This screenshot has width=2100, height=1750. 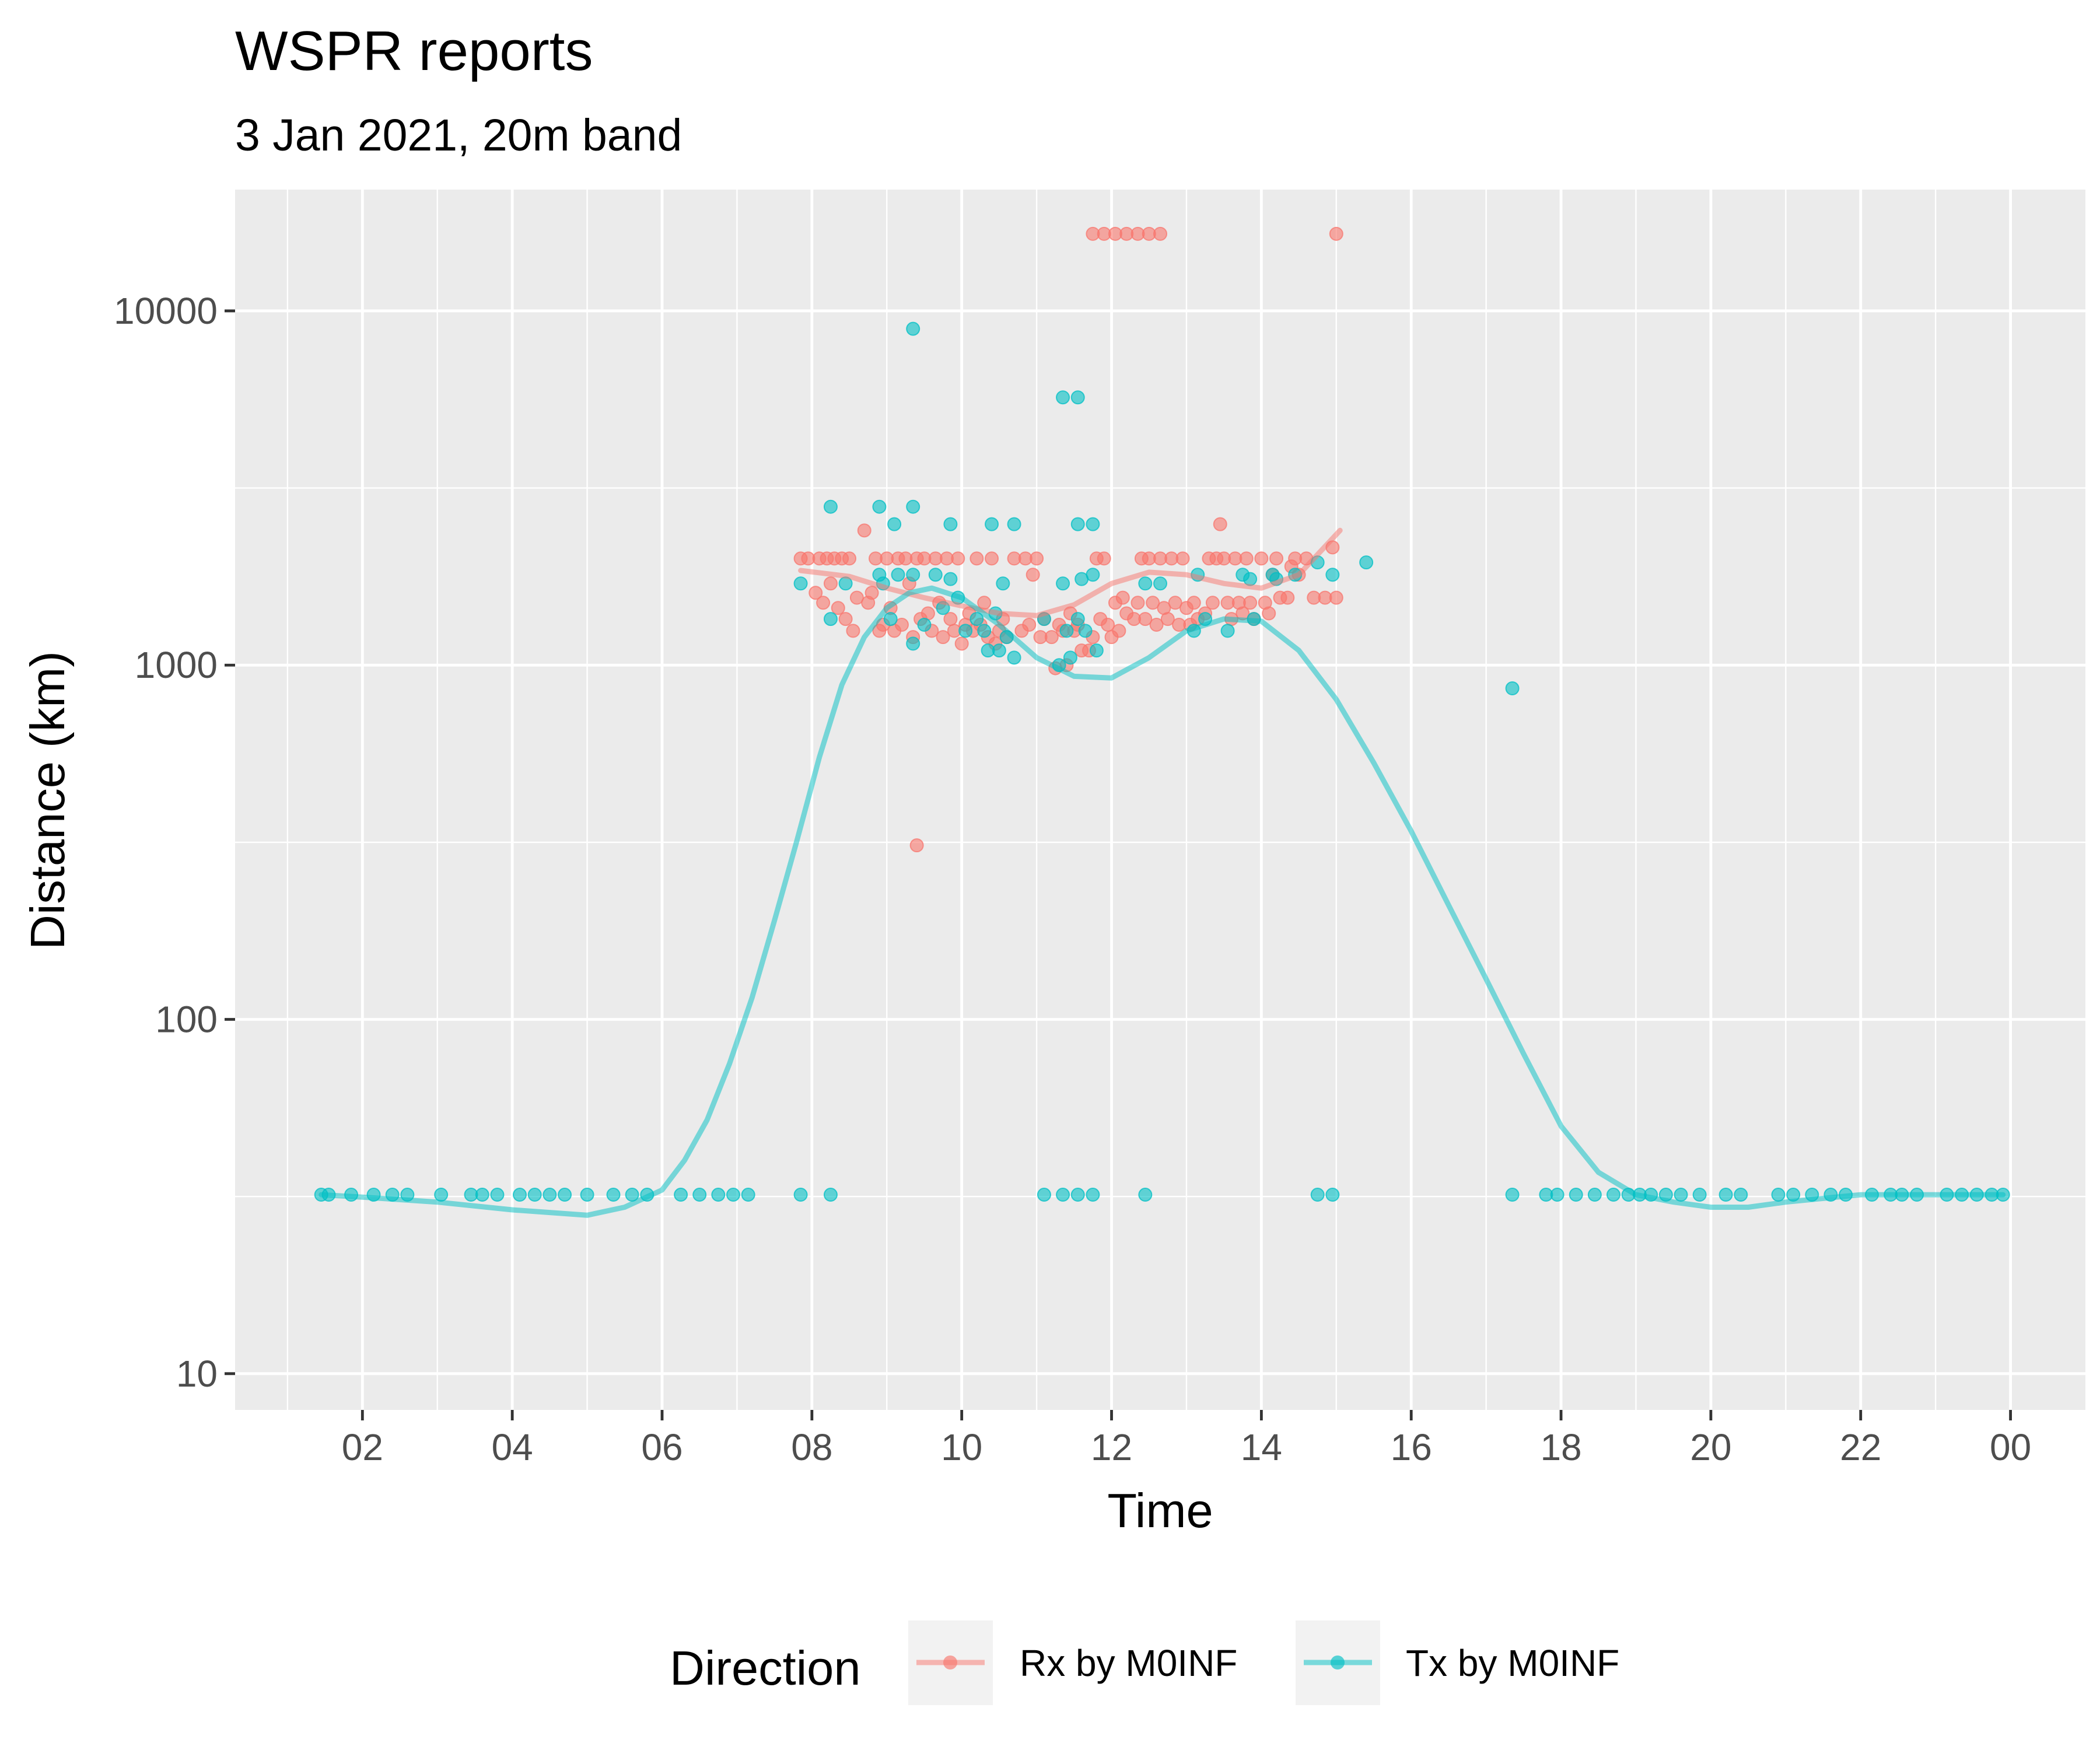 I want to click on y-tick-label: 1000, so click(x=176, y=665).